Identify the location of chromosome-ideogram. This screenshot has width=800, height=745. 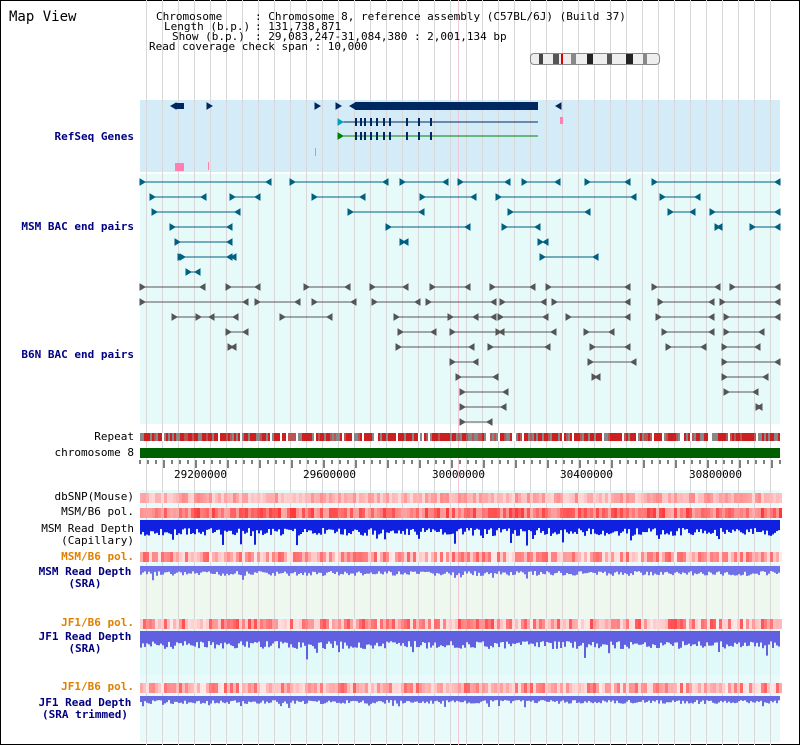
(595, 59).